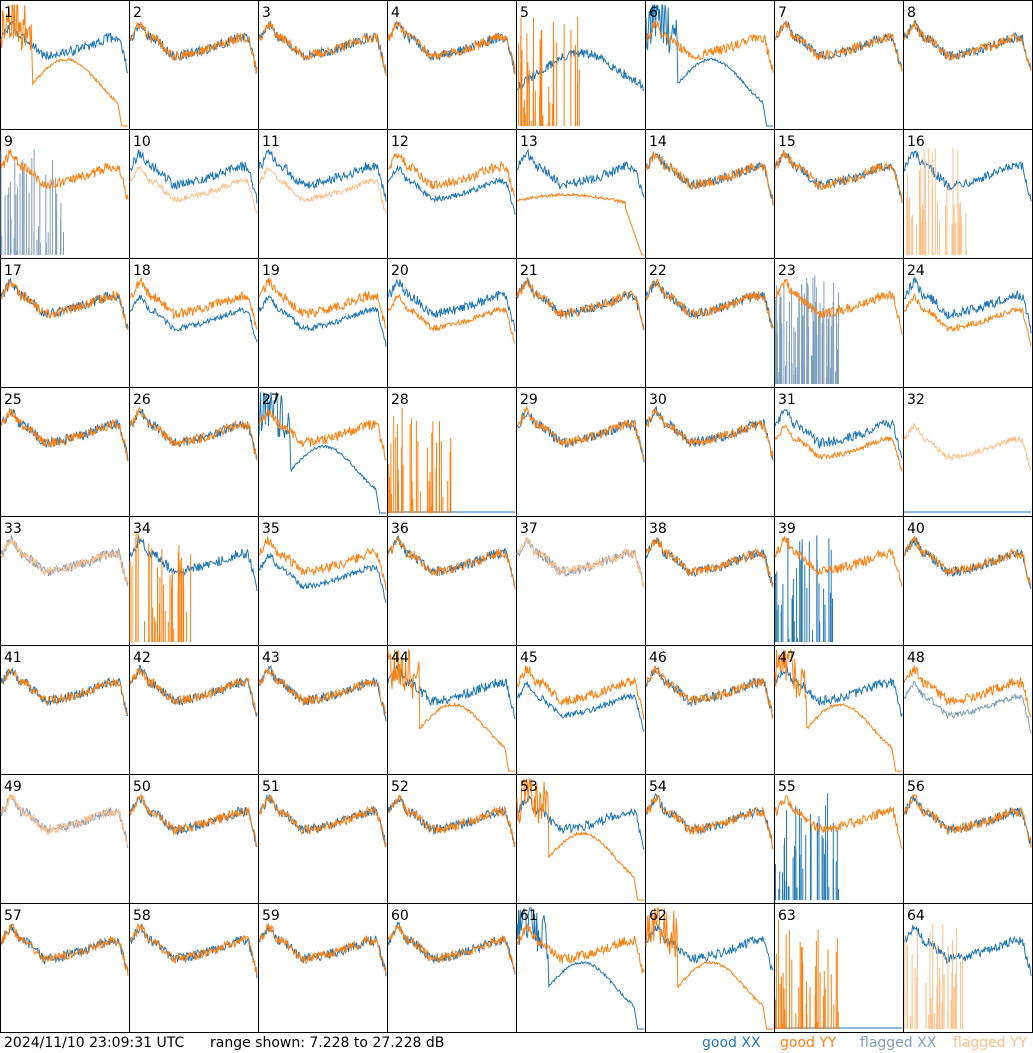  Describe the element at coordinates (898, 1043) in the screenshot. I see `legend-flagged-xx: flagged XX` at that location.